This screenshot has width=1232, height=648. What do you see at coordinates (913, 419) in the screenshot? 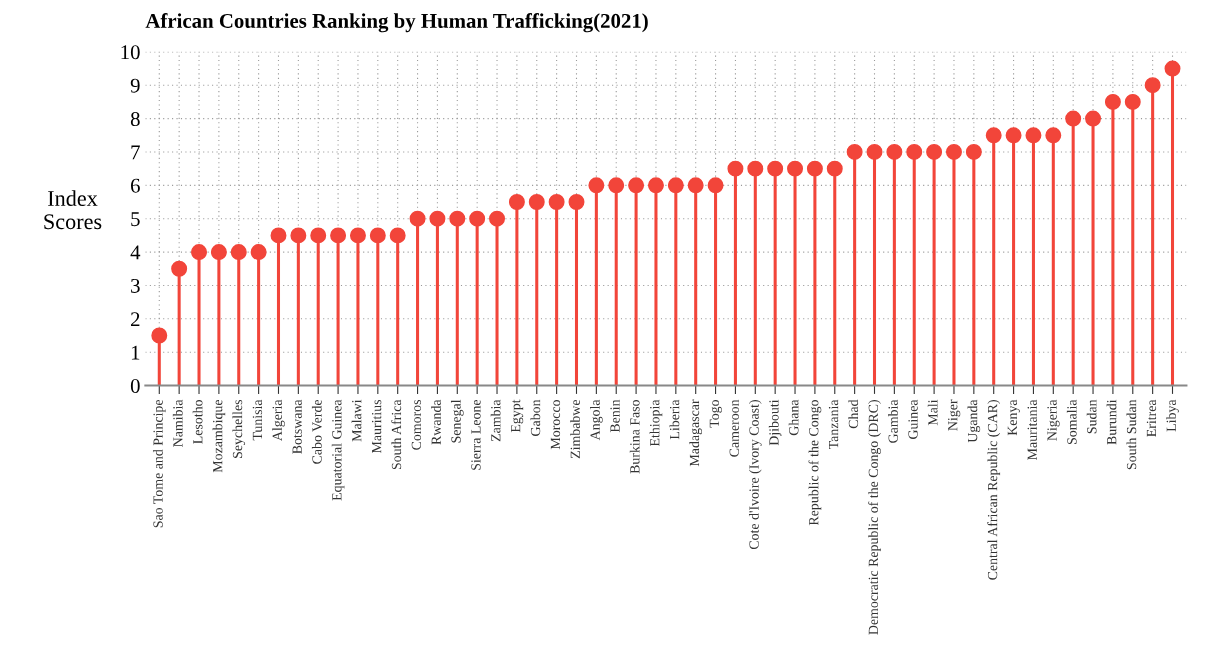
I see `x-tick-label: Guinea` at bounding box center [913, 419].